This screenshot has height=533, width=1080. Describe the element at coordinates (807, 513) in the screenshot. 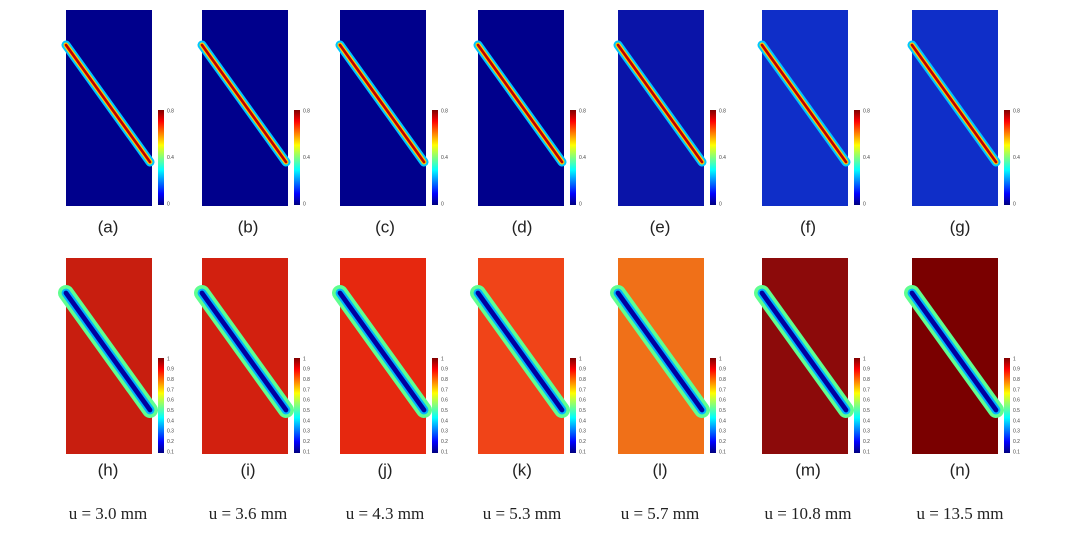

I see `displacement-label: u = 10.8 mm` at that location.